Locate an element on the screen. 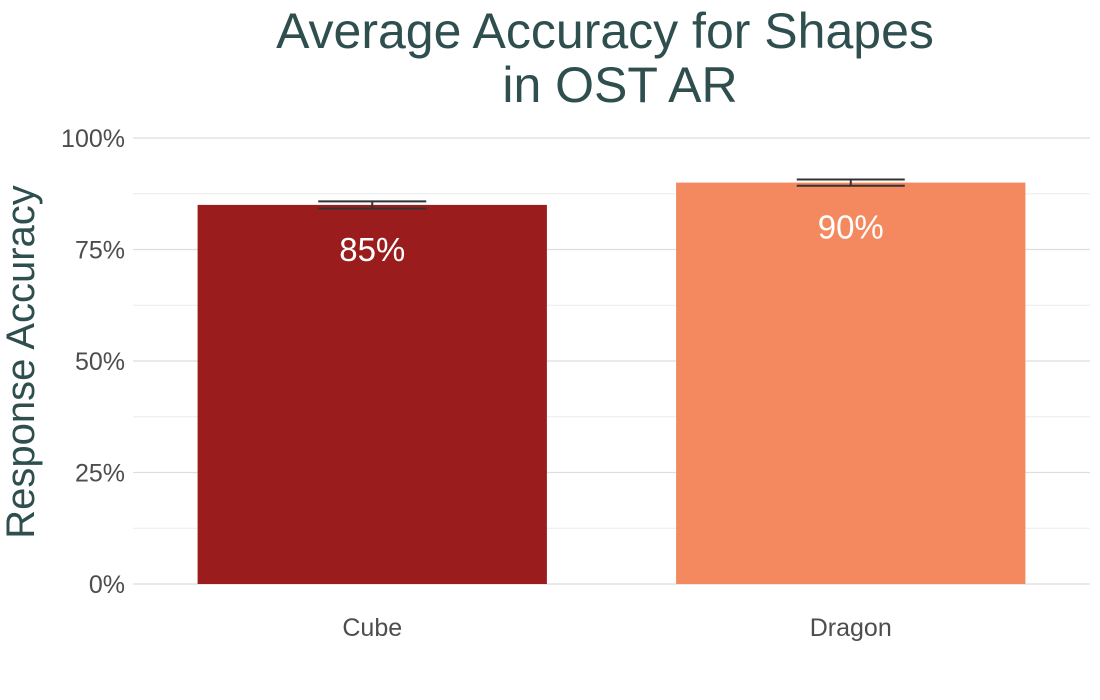  x-tick-label: Dragon is located at coordinates (851, 628).